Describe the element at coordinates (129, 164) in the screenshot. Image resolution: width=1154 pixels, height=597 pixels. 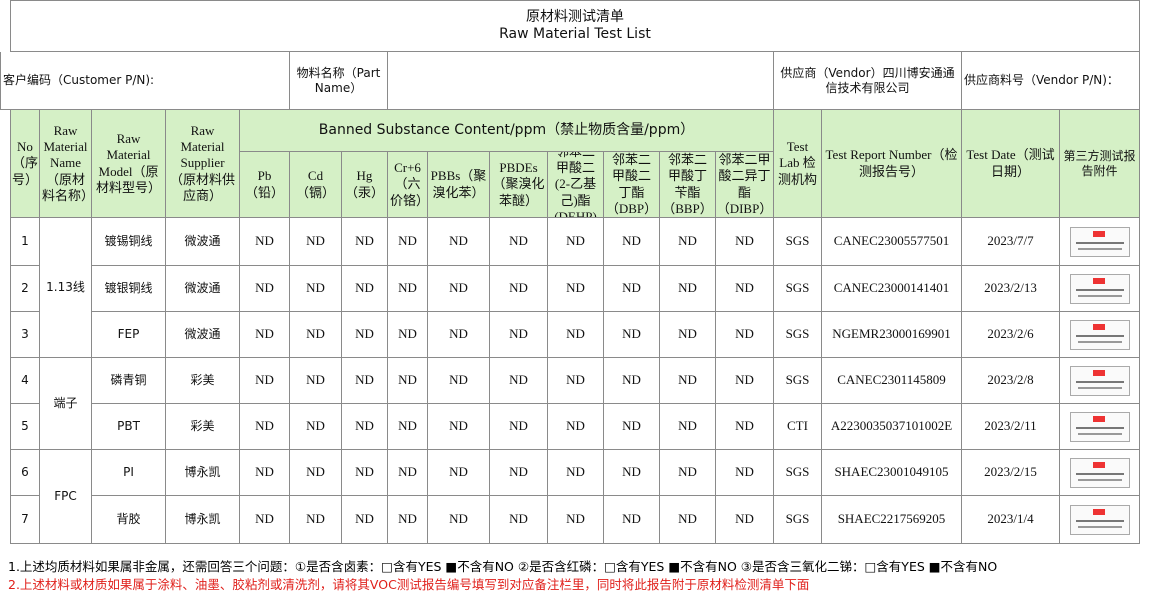
I see `header-cell: Raw Material Model（原材料型号）` at that location.